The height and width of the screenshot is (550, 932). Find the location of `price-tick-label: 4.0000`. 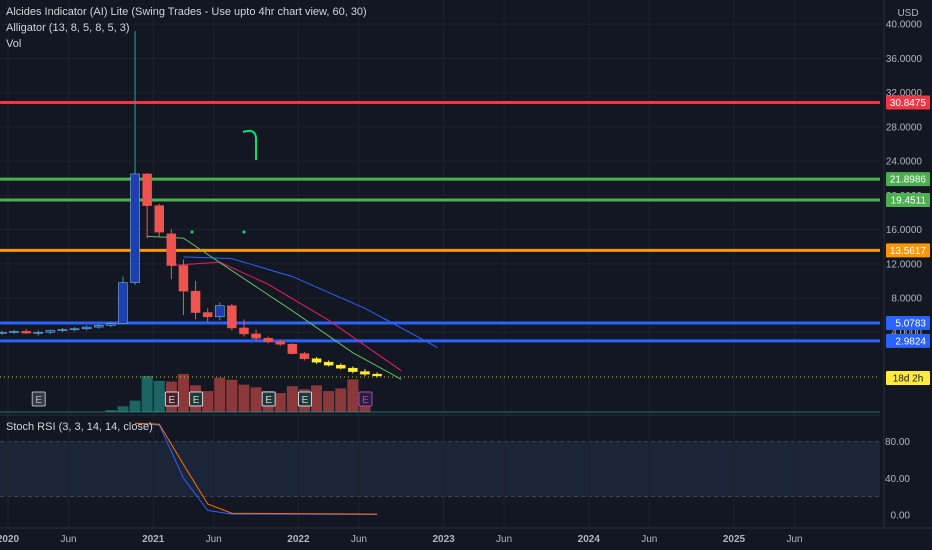

price-tick-label: 4.0000 is located at coordinates (906, 333).